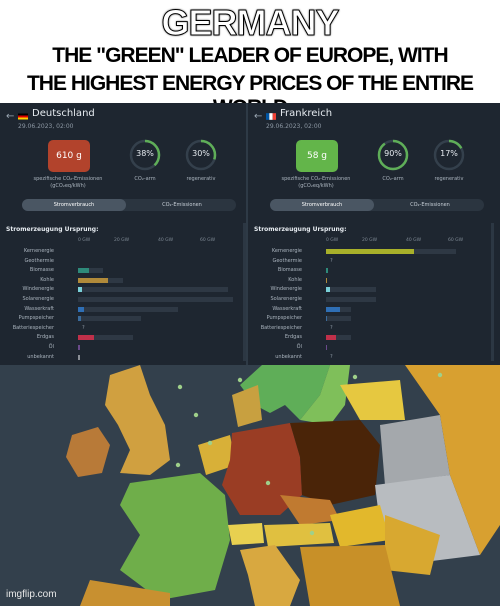  I want to click on france-flag-icon, so click(271, 116).